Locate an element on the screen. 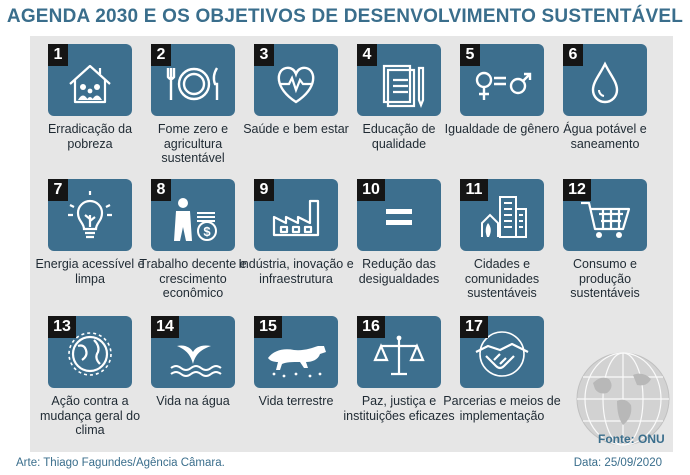 The image size is (690, 475). goal-number: 8 is located at coordinates (161, 190).